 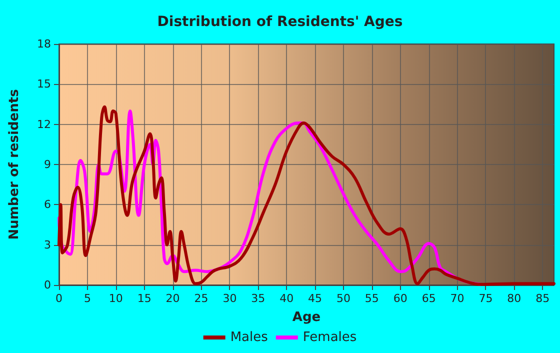 What do you see at coordinates (229, 298) in the screenshot?
I see `x-tick-label: 30` at bounding box center [229, 298].